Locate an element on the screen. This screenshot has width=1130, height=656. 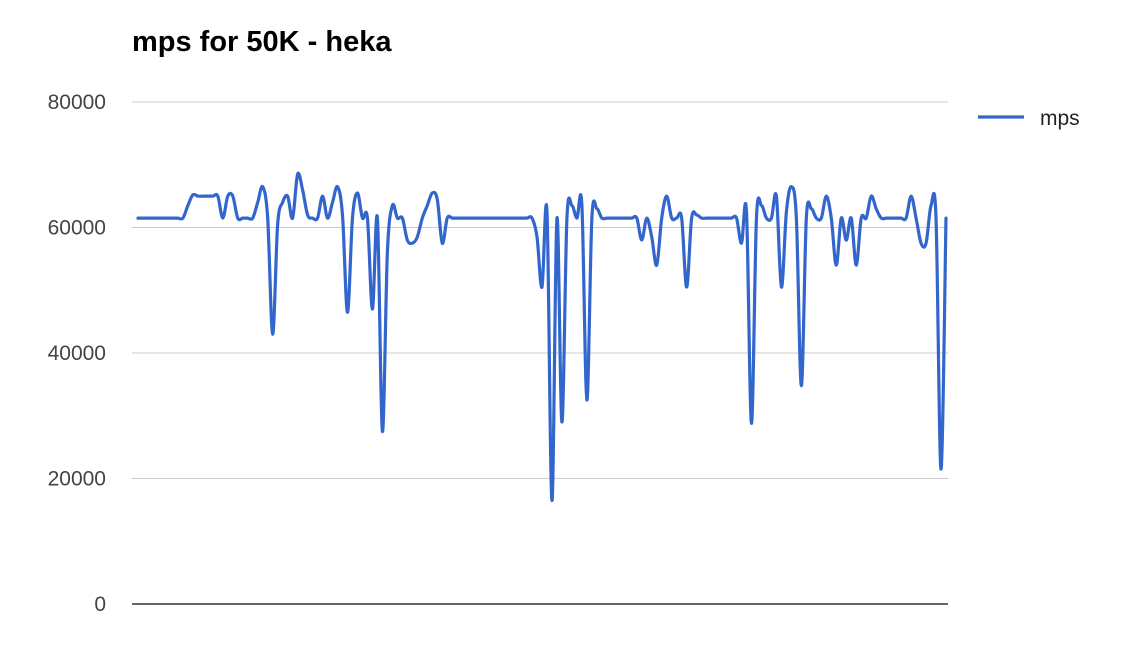
y-tick-label: 20000 is located at coordinates (77, 479).